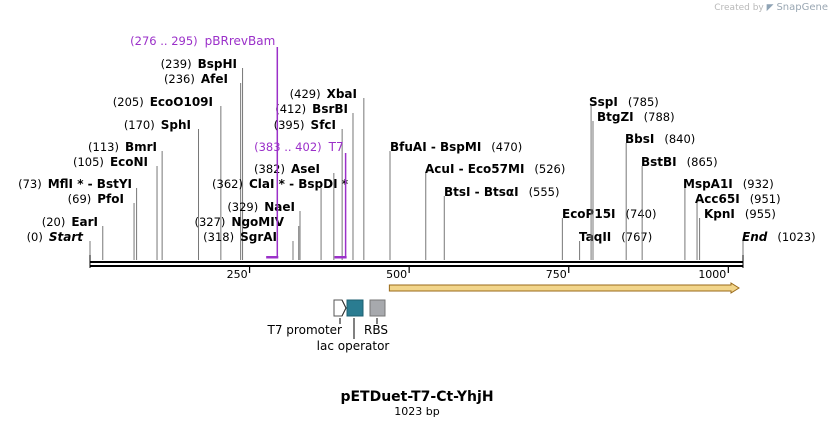 This screenshot has width=834, height=427. I want to click on enzyme-site-clai-bspdi: (362) ClaI * - BspDI *, so click(280, 218).